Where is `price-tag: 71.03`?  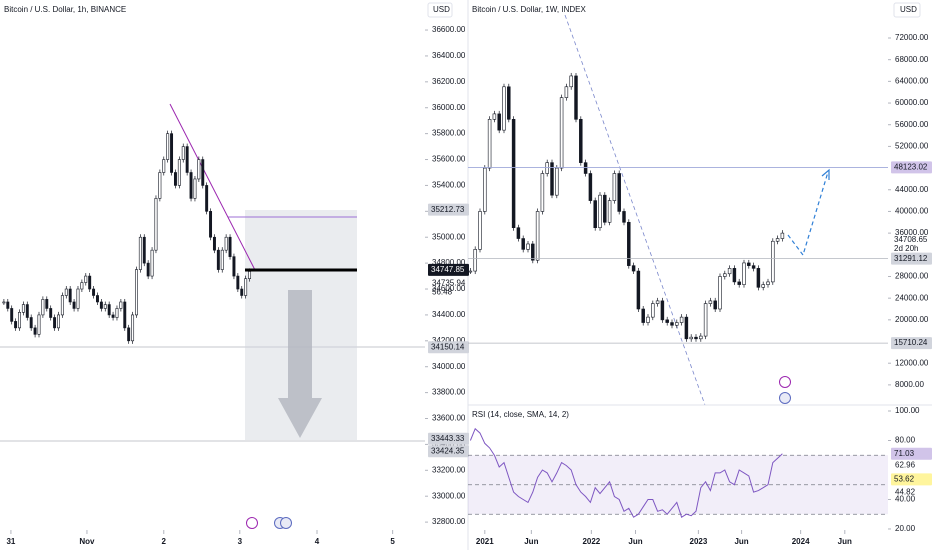 price-tag: 71.03 is located at coordinates (904, 453).